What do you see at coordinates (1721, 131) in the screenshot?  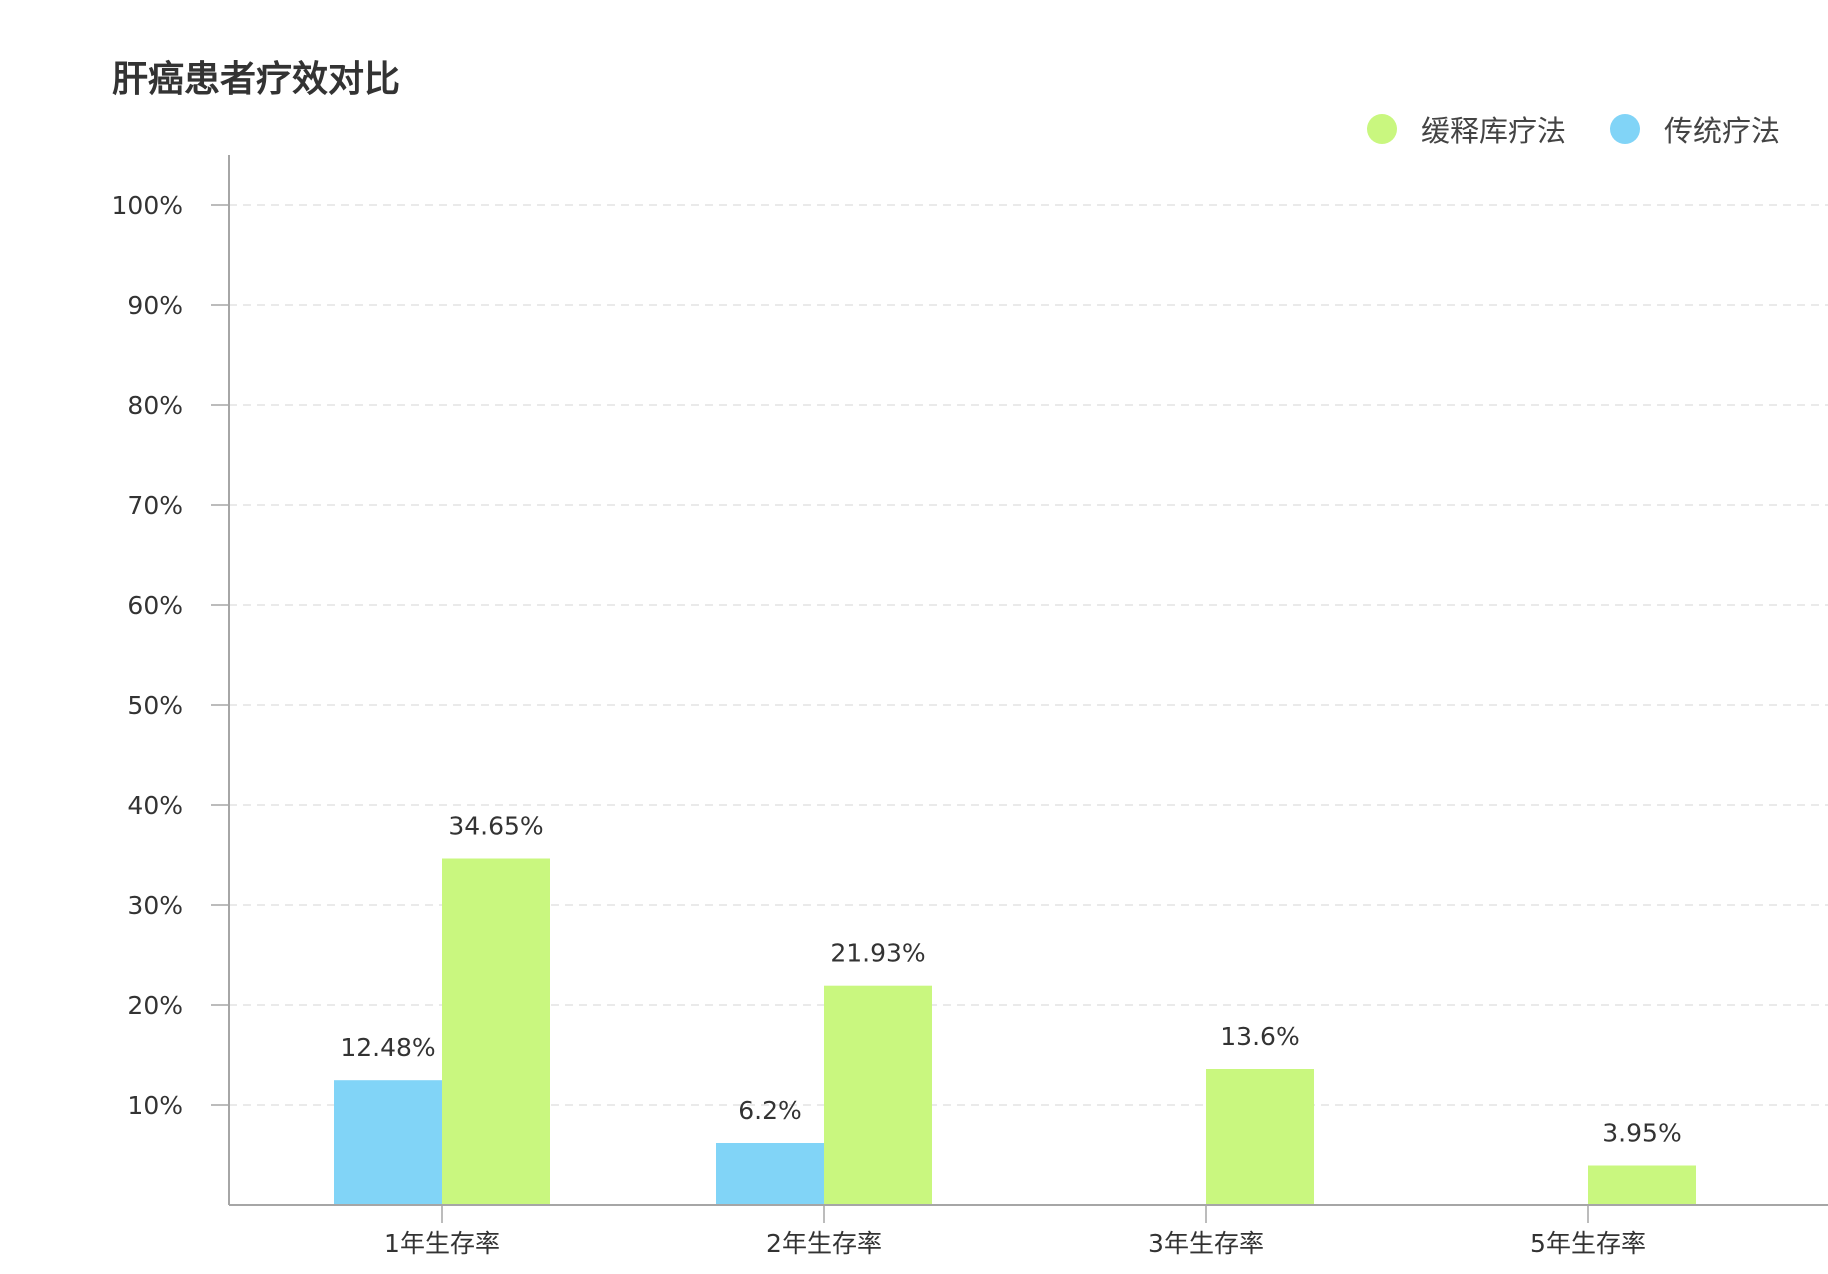 I see `legend-label-traditional: 传统疗法` at bounding box center [1721, 131].